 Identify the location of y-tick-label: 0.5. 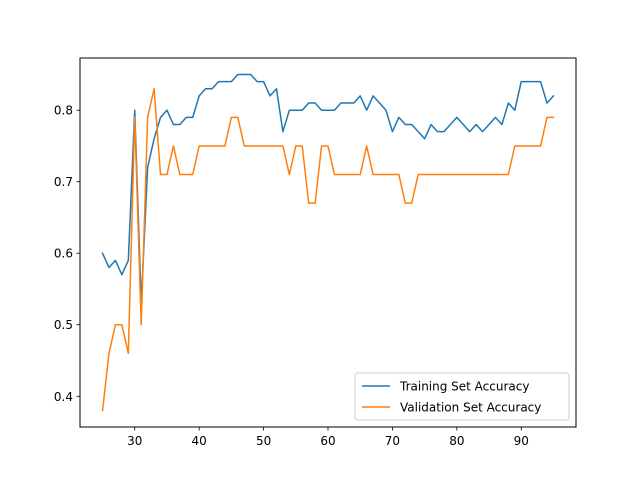
(63, 325).